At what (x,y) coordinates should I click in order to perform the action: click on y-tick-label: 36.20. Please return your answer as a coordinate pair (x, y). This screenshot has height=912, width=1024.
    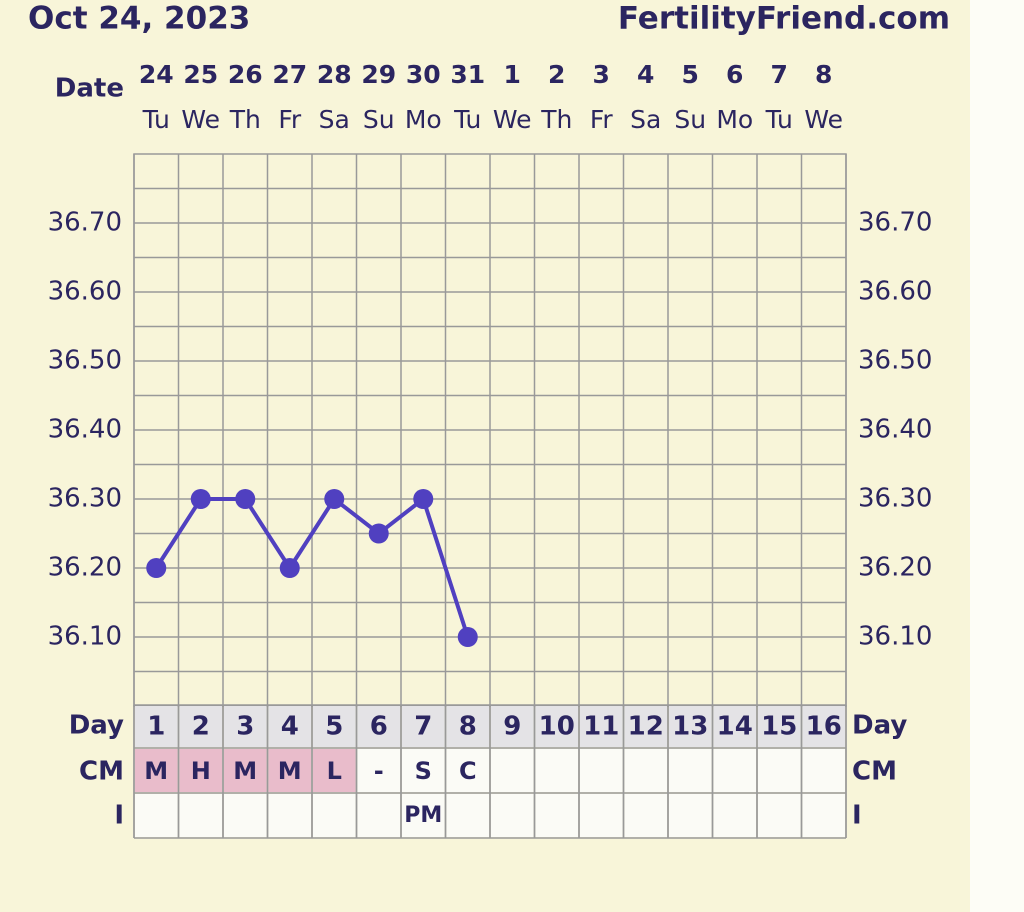
    Looking at the image, I should click on (85, 568).